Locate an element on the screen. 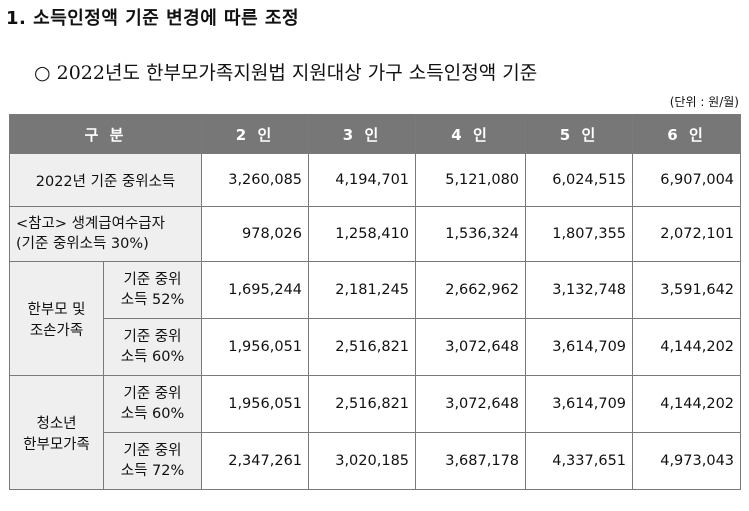 This screenshot has height=511, width=749. table-cell: 978,026 is located at coordinates (255, 234).